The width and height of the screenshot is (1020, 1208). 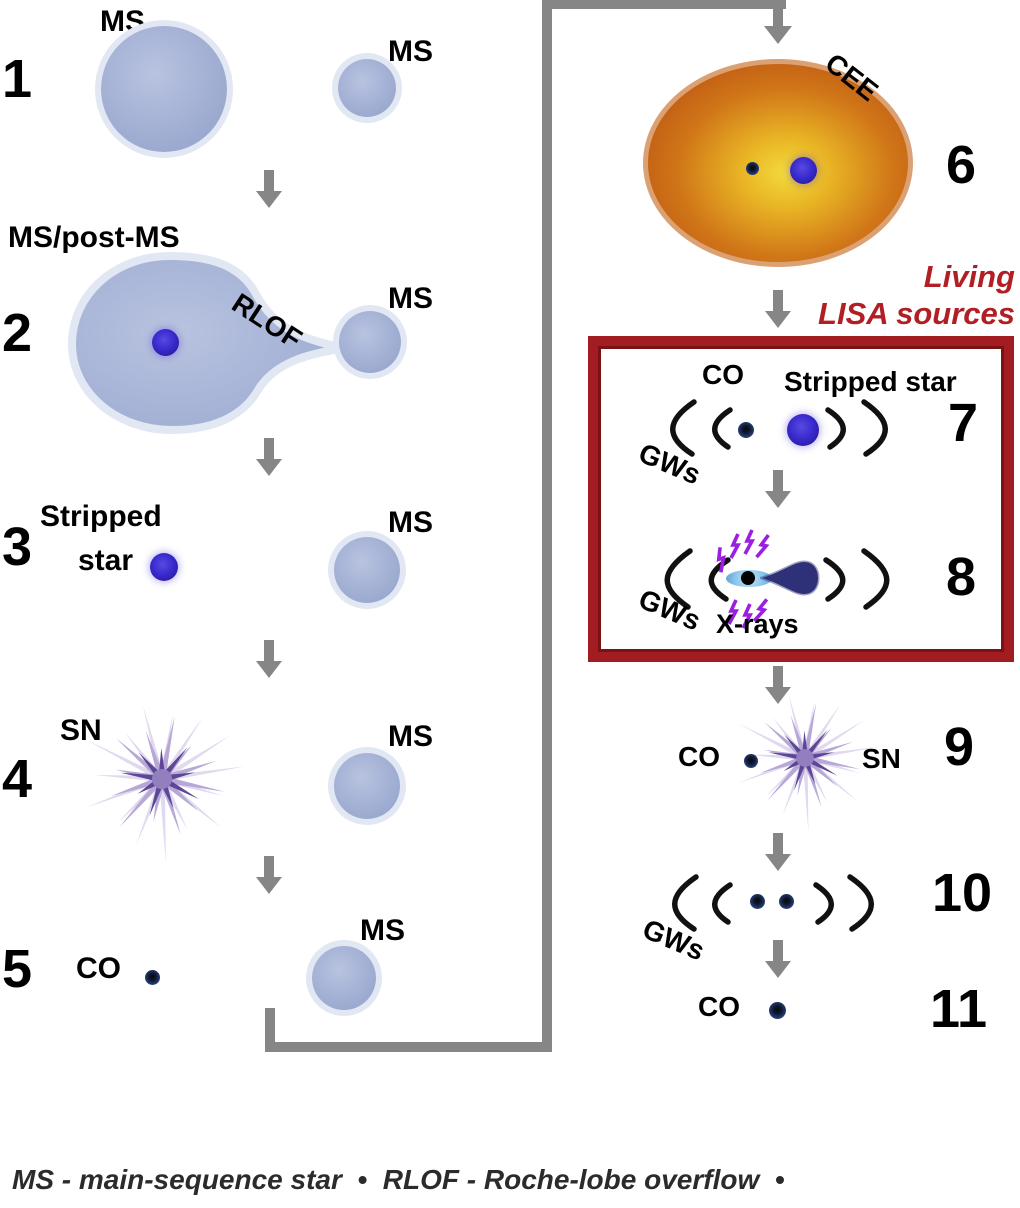 What do you see at coordinates (790, 578) in the screenshot?
I see `donor-teardrop` at bounding box center [790, 578].